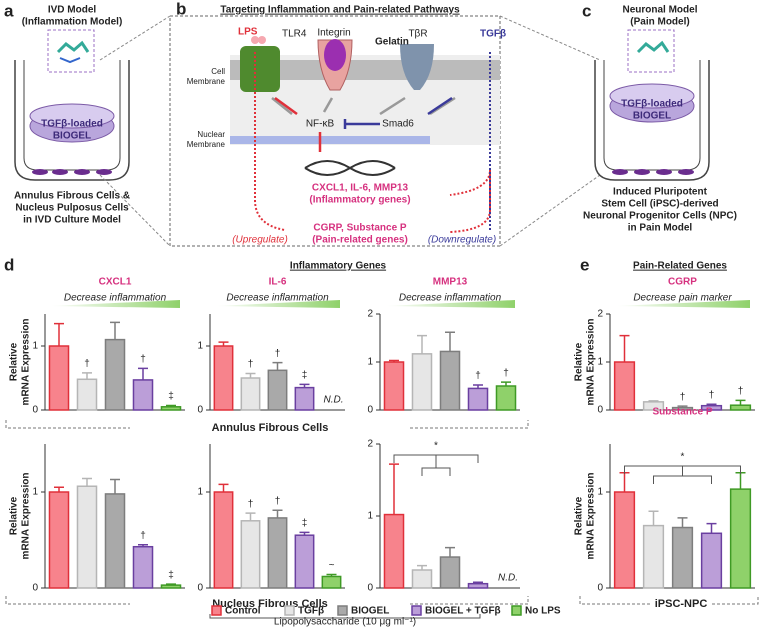  Describe the element at coordinates (270, 428) in the screenshot. I see `row-label: Annulus Fibrous Cells` at that location.